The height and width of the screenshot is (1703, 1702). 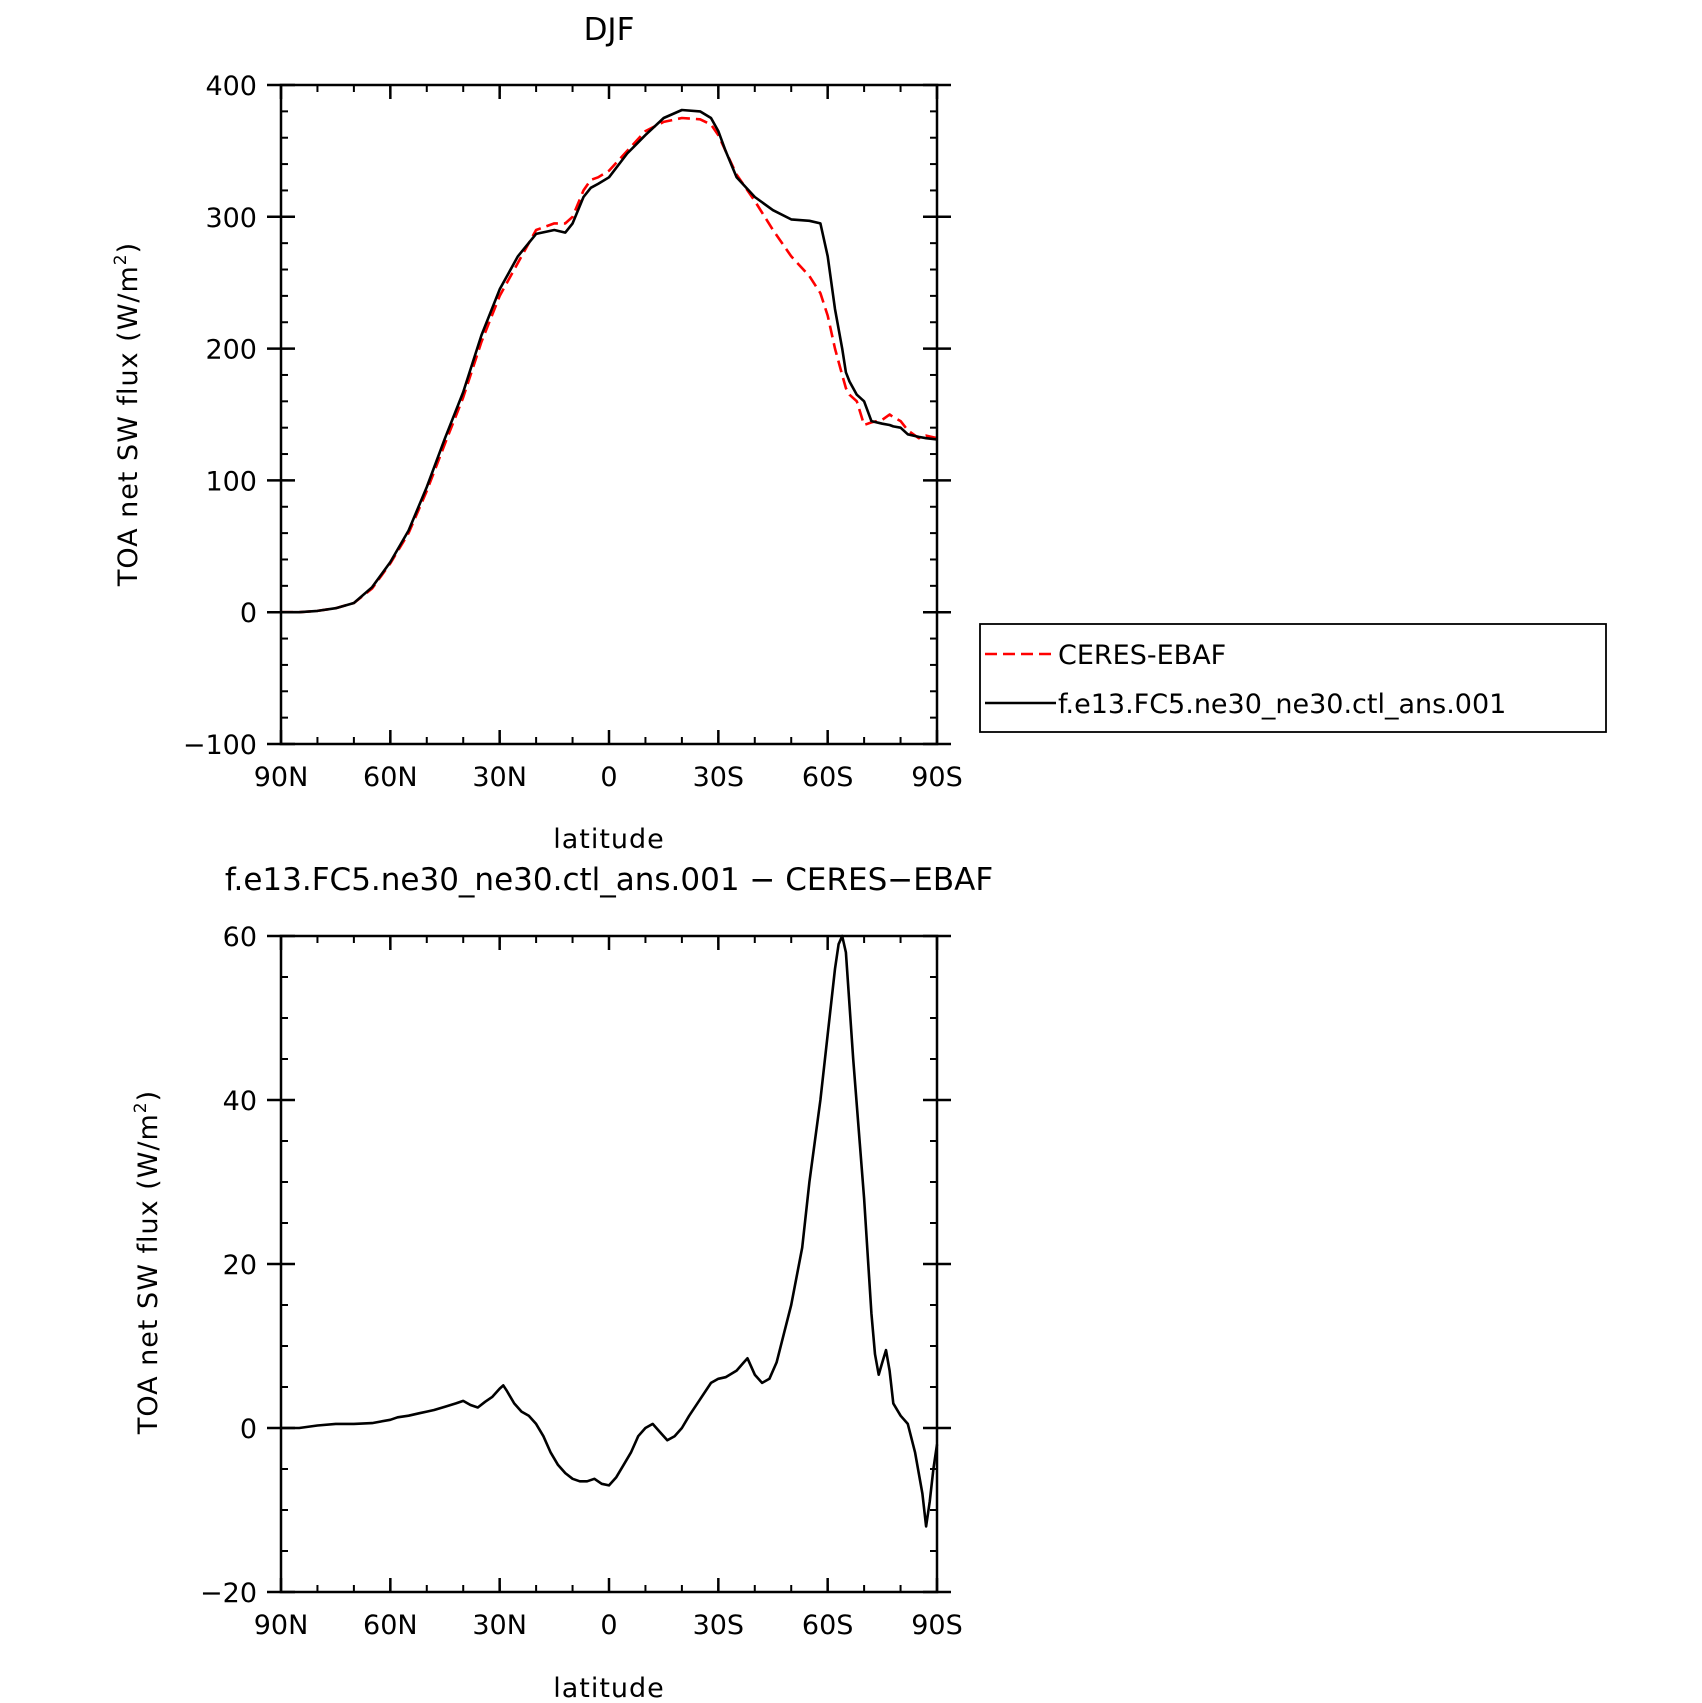 I want to click on bottom-y-tick-label: 0, so click(x=248, y=1429).